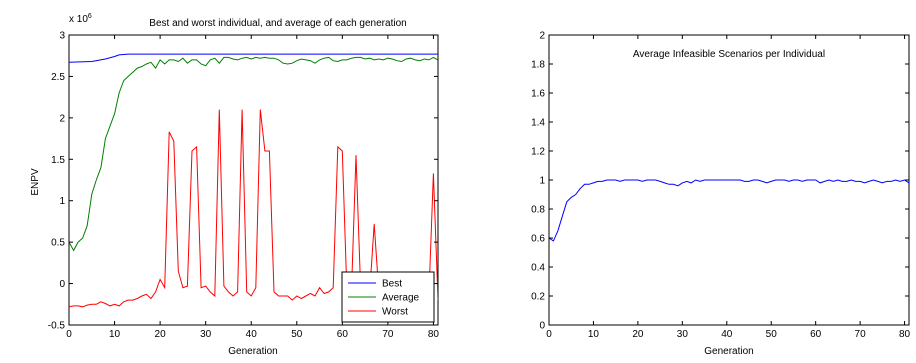  Describe the element at coordinates (772, 334) in the screenshot. I see `infeasible-x-tick-label: 50` at that location.